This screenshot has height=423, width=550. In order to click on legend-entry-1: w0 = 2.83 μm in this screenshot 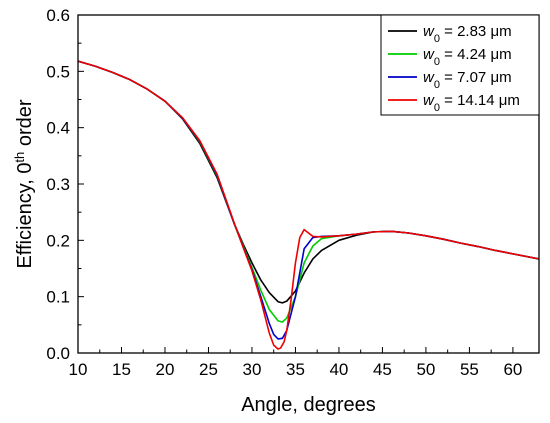, I will do `click(467, 34)`.